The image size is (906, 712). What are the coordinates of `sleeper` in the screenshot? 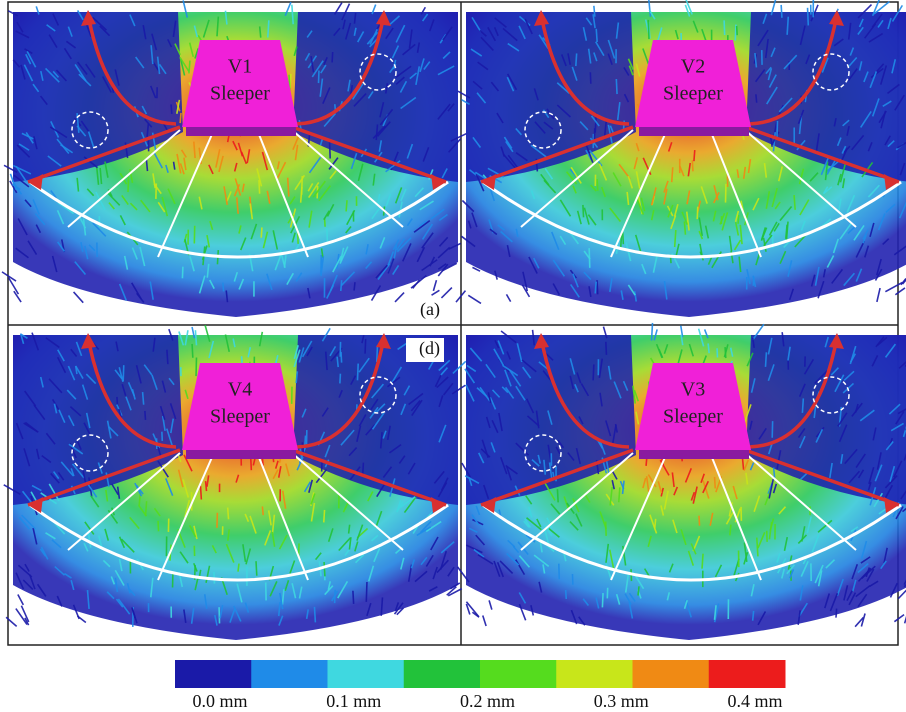 It's located at (240, 83).